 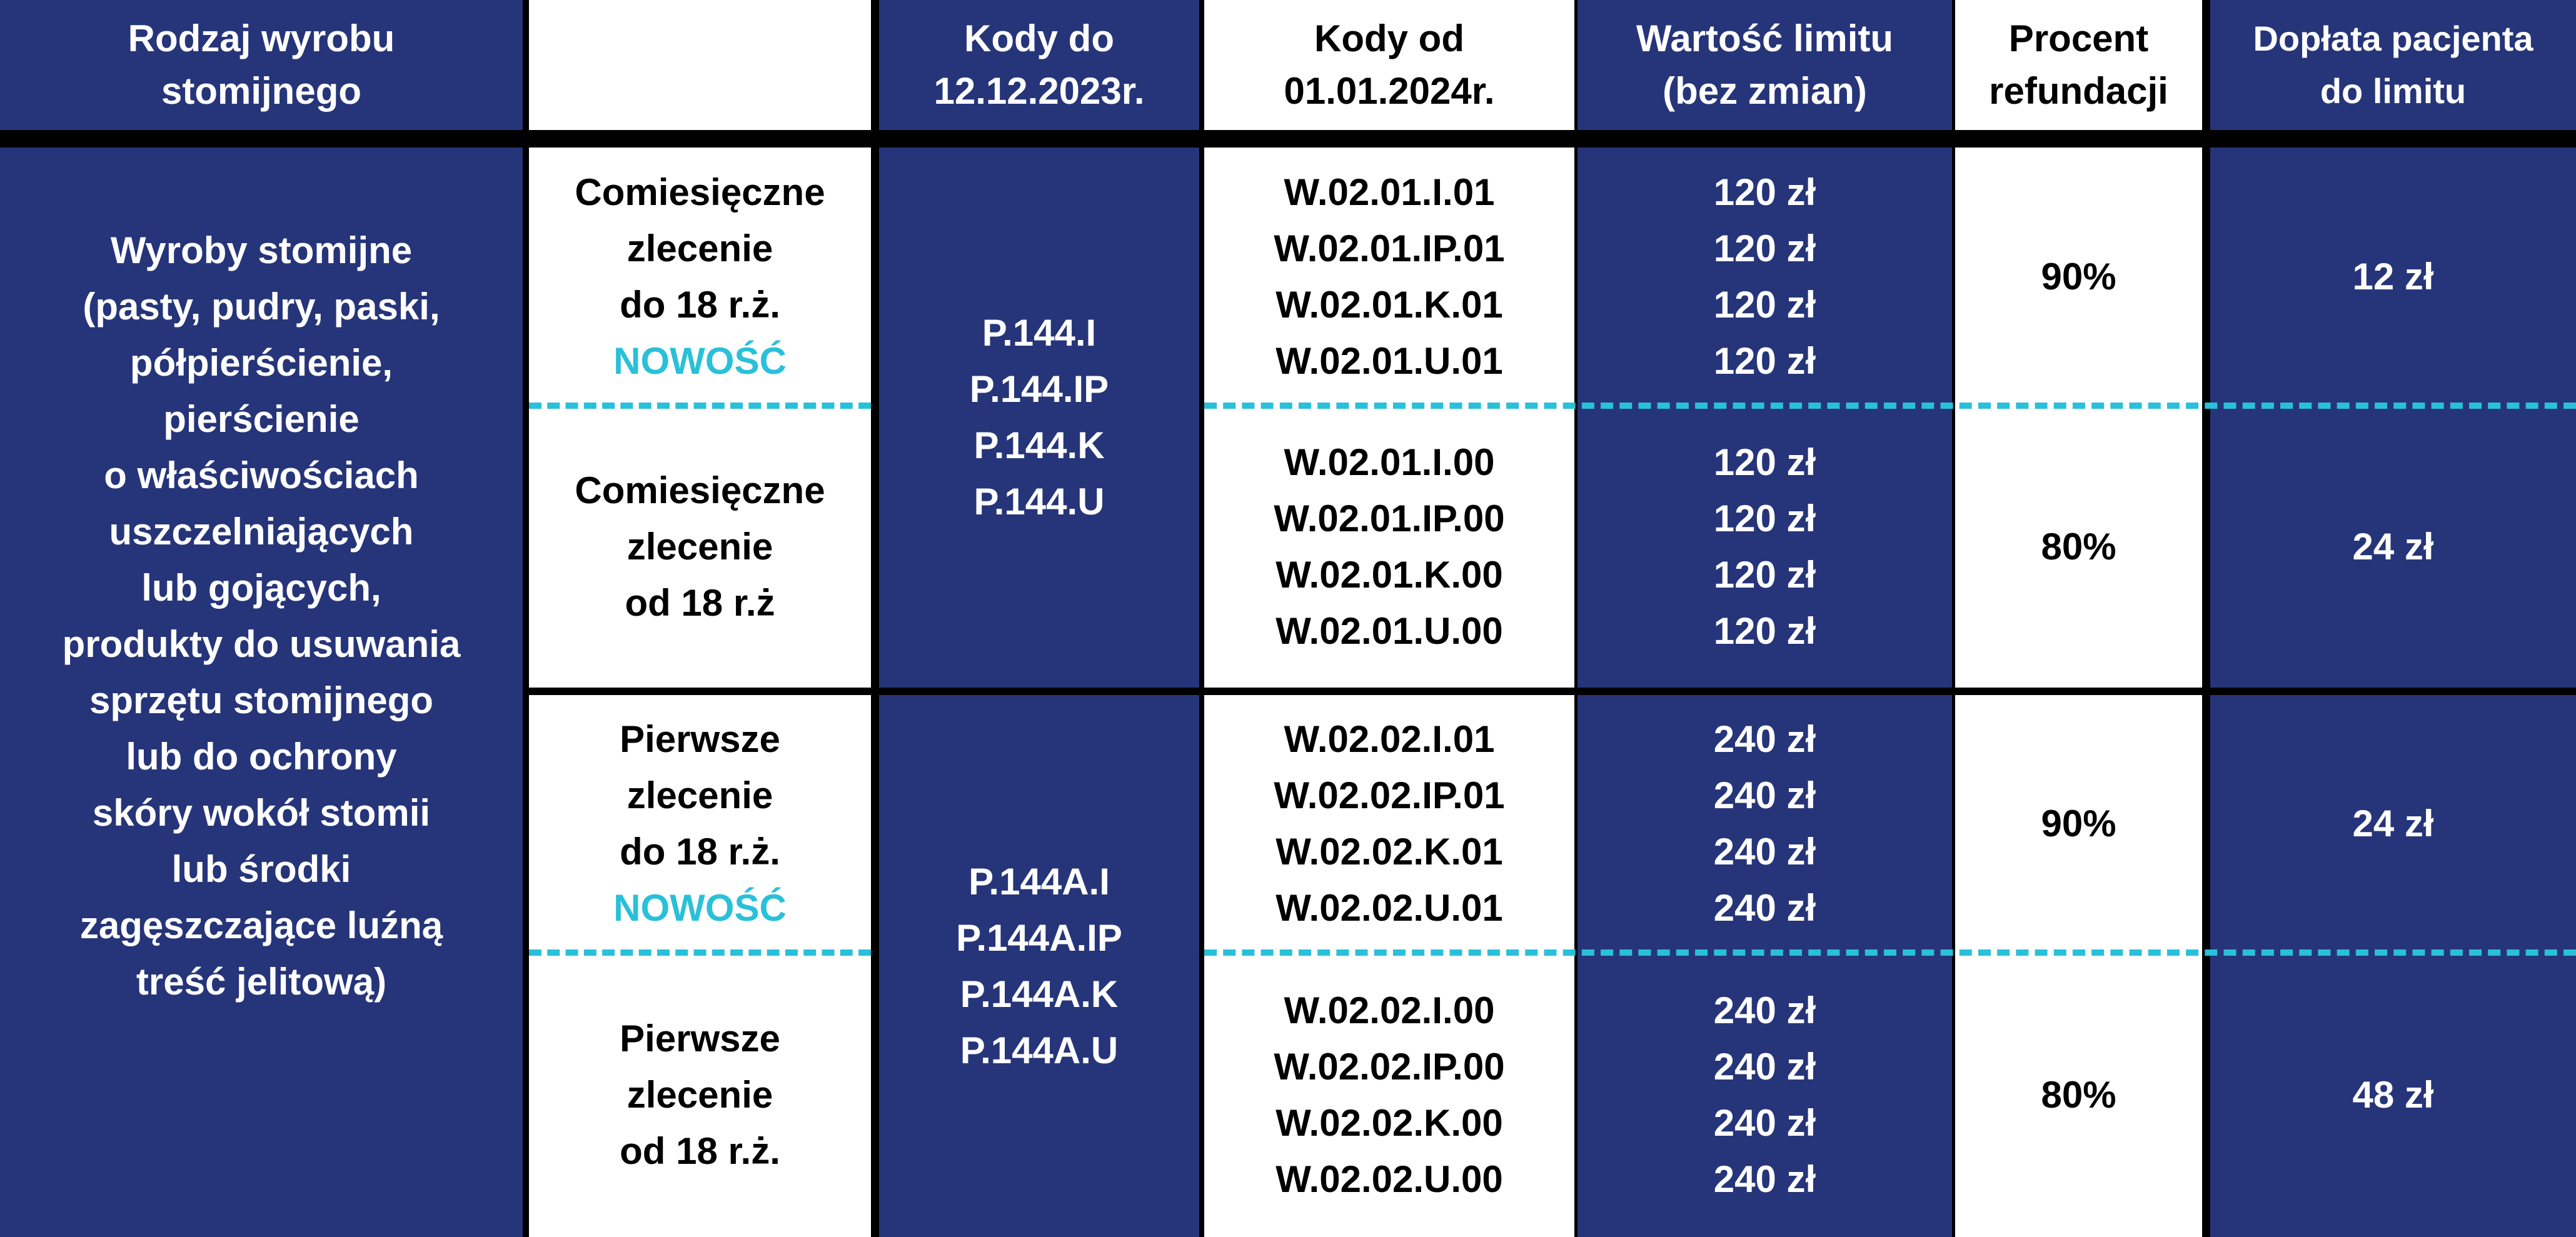 What do you see at coordinates (261, 644) in the screenshot?
I see `product-description-line: produkty do usuwania` at bounding box center [261, 644].